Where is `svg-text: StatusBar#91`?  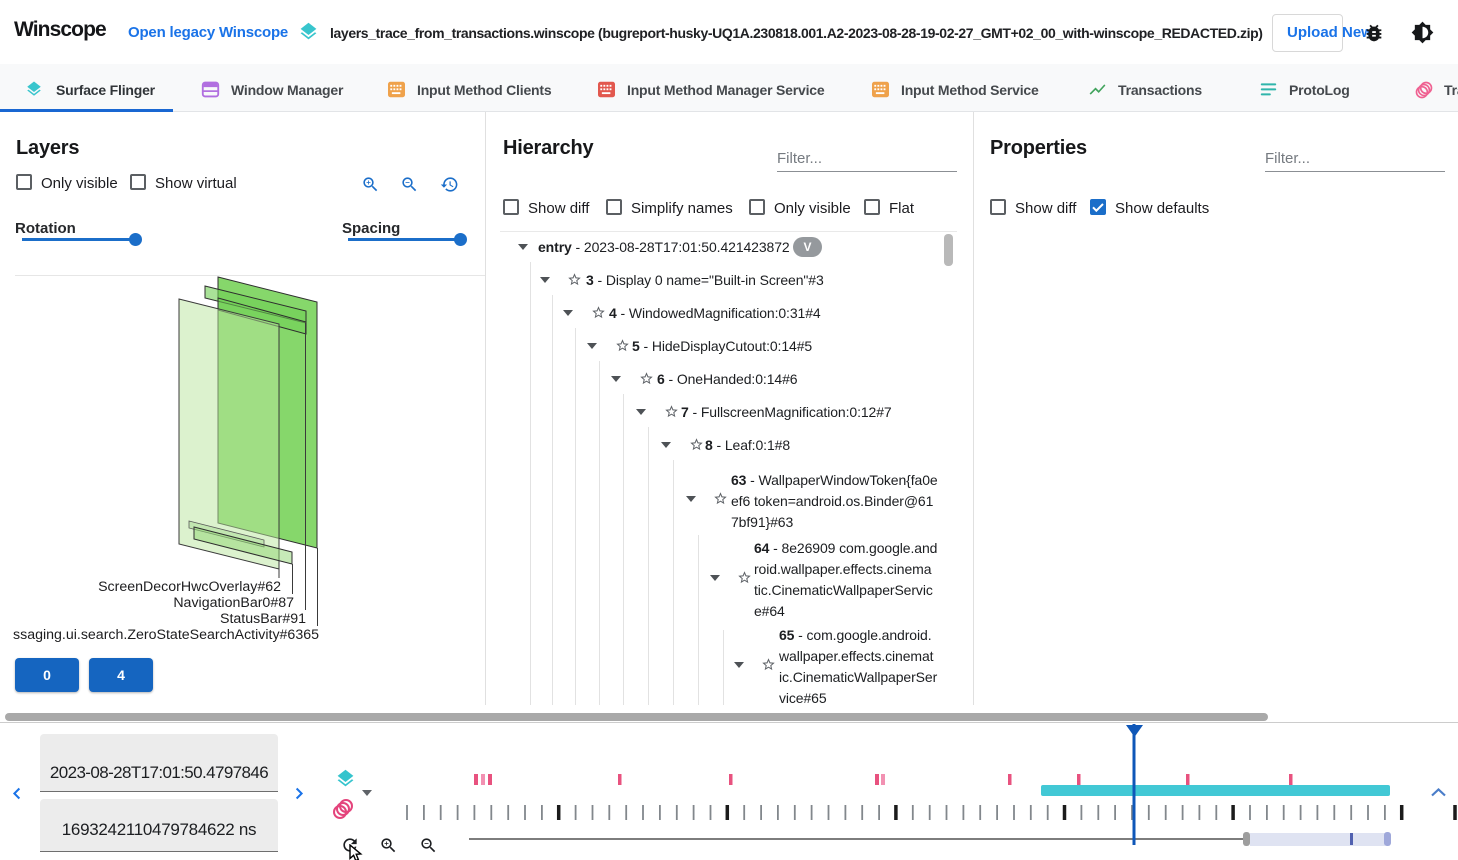
svg-text: StatusBar#91 is located at coordinates (263, 619).